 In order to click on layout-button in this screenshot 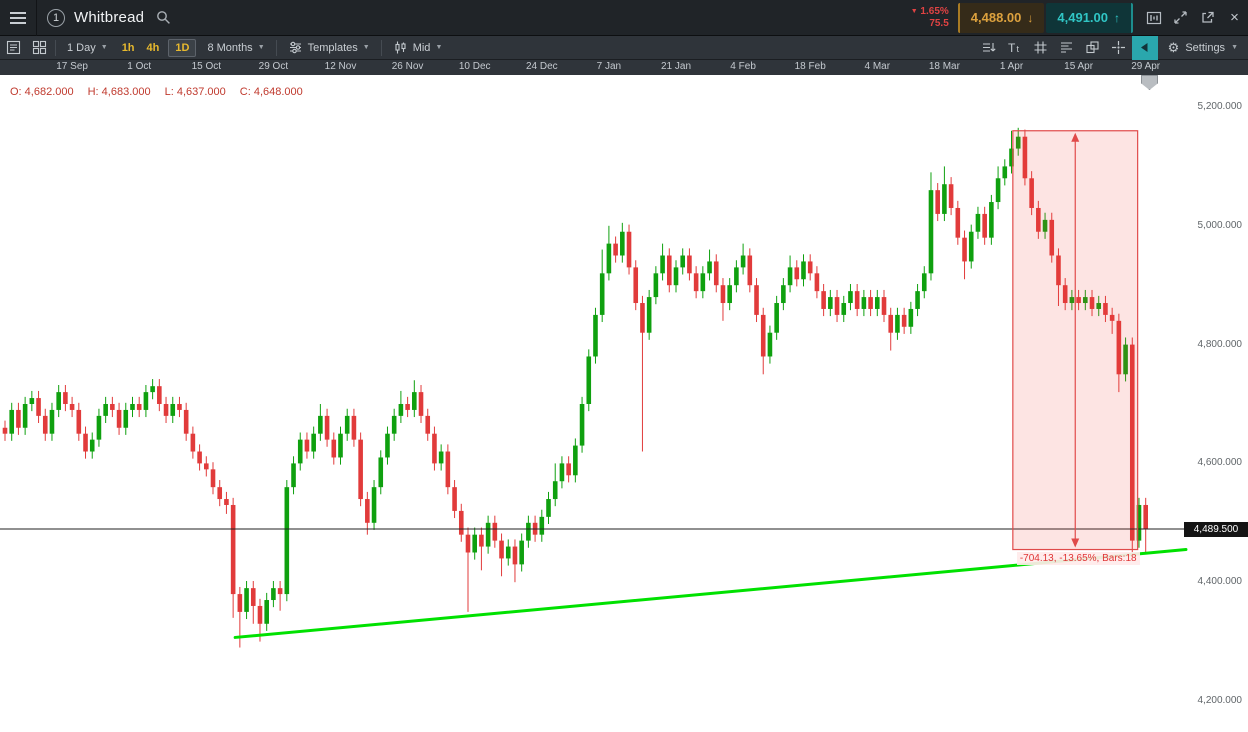, I will do `click(39, 48)`.